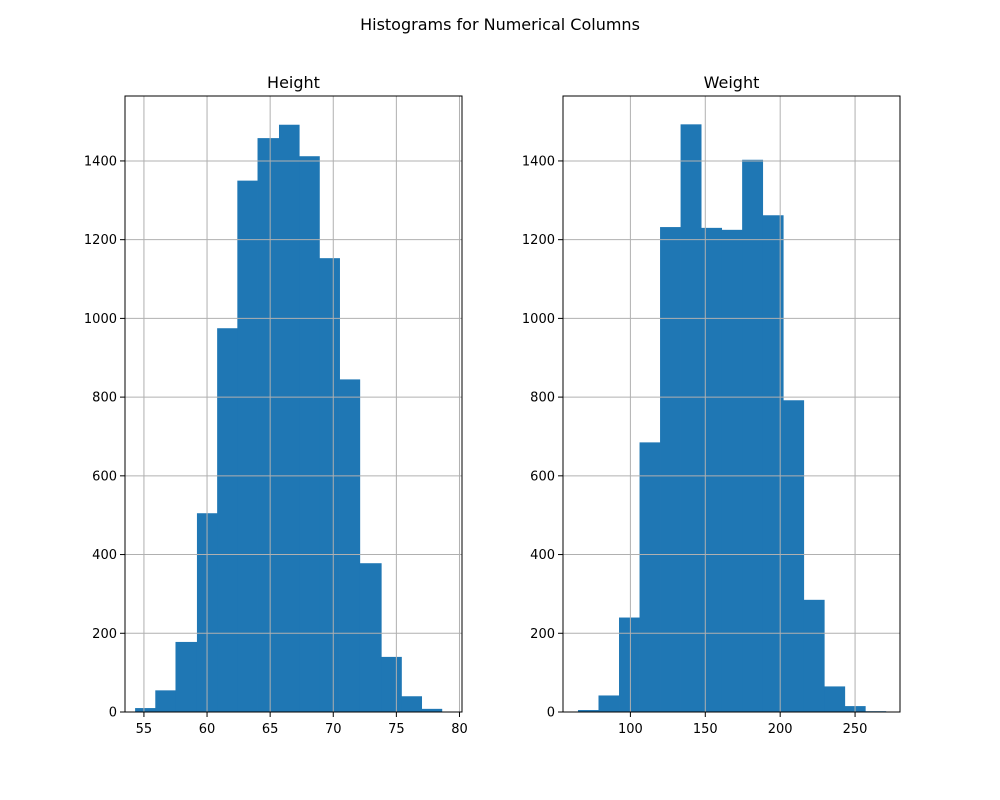  I want to click on weight-histogram-title: Weight, so click(732, 82).